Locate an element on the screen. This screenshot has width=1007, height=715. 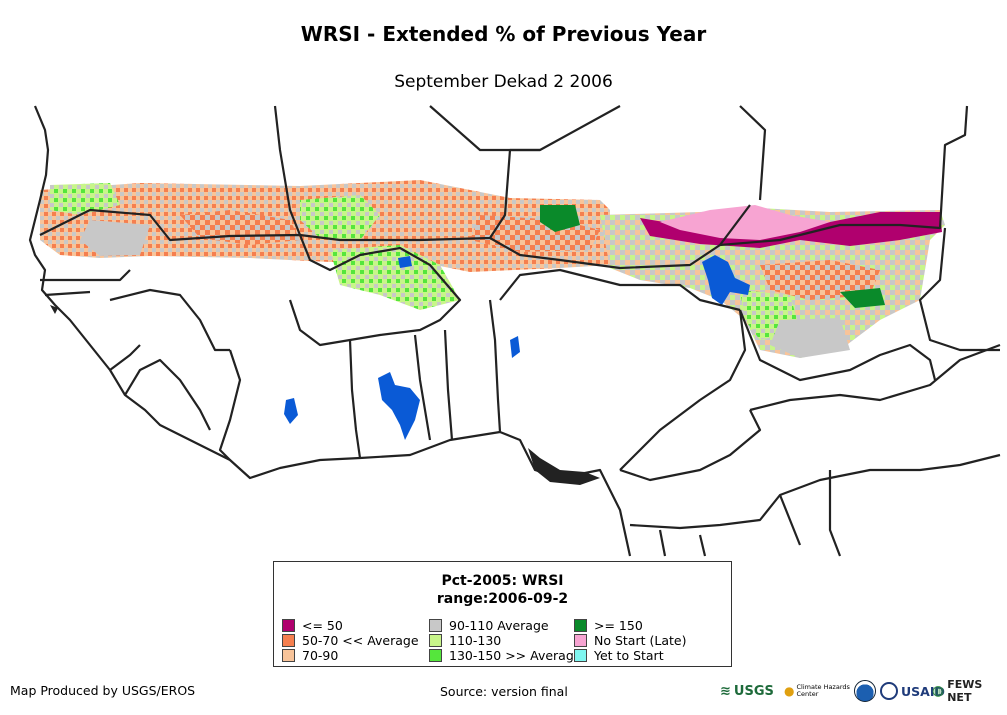
noaa-logo is located at coordinates (866, 691).